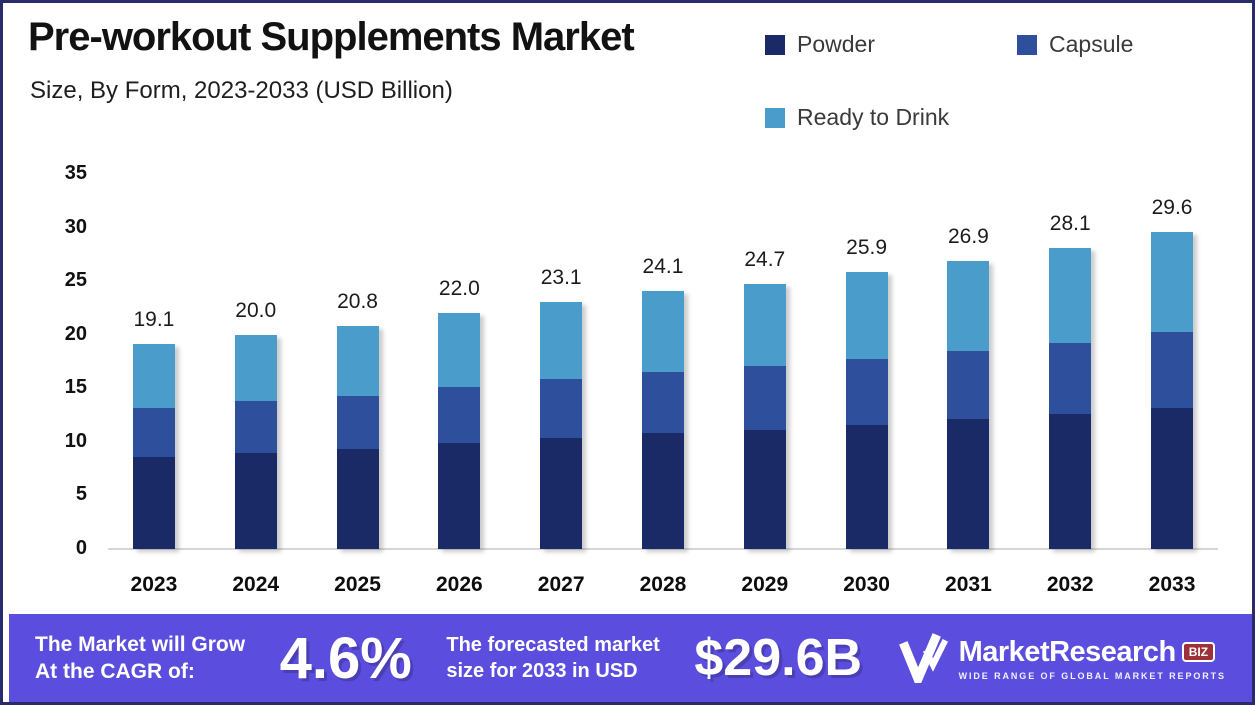  I want to click on value-label: 20.8, so click(357, 302).